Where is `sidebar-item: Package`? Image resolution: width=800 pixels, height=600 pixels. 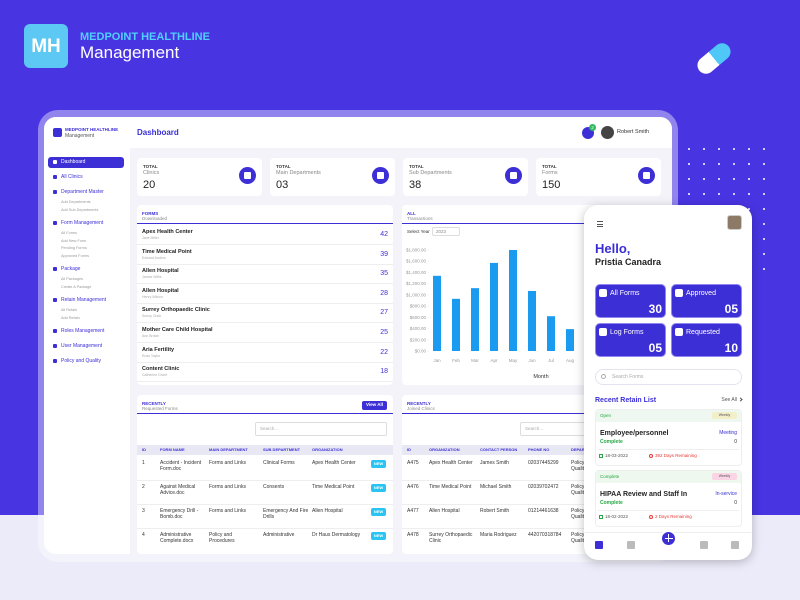
sidebar-item: Package is located at coordinates (71, 269).